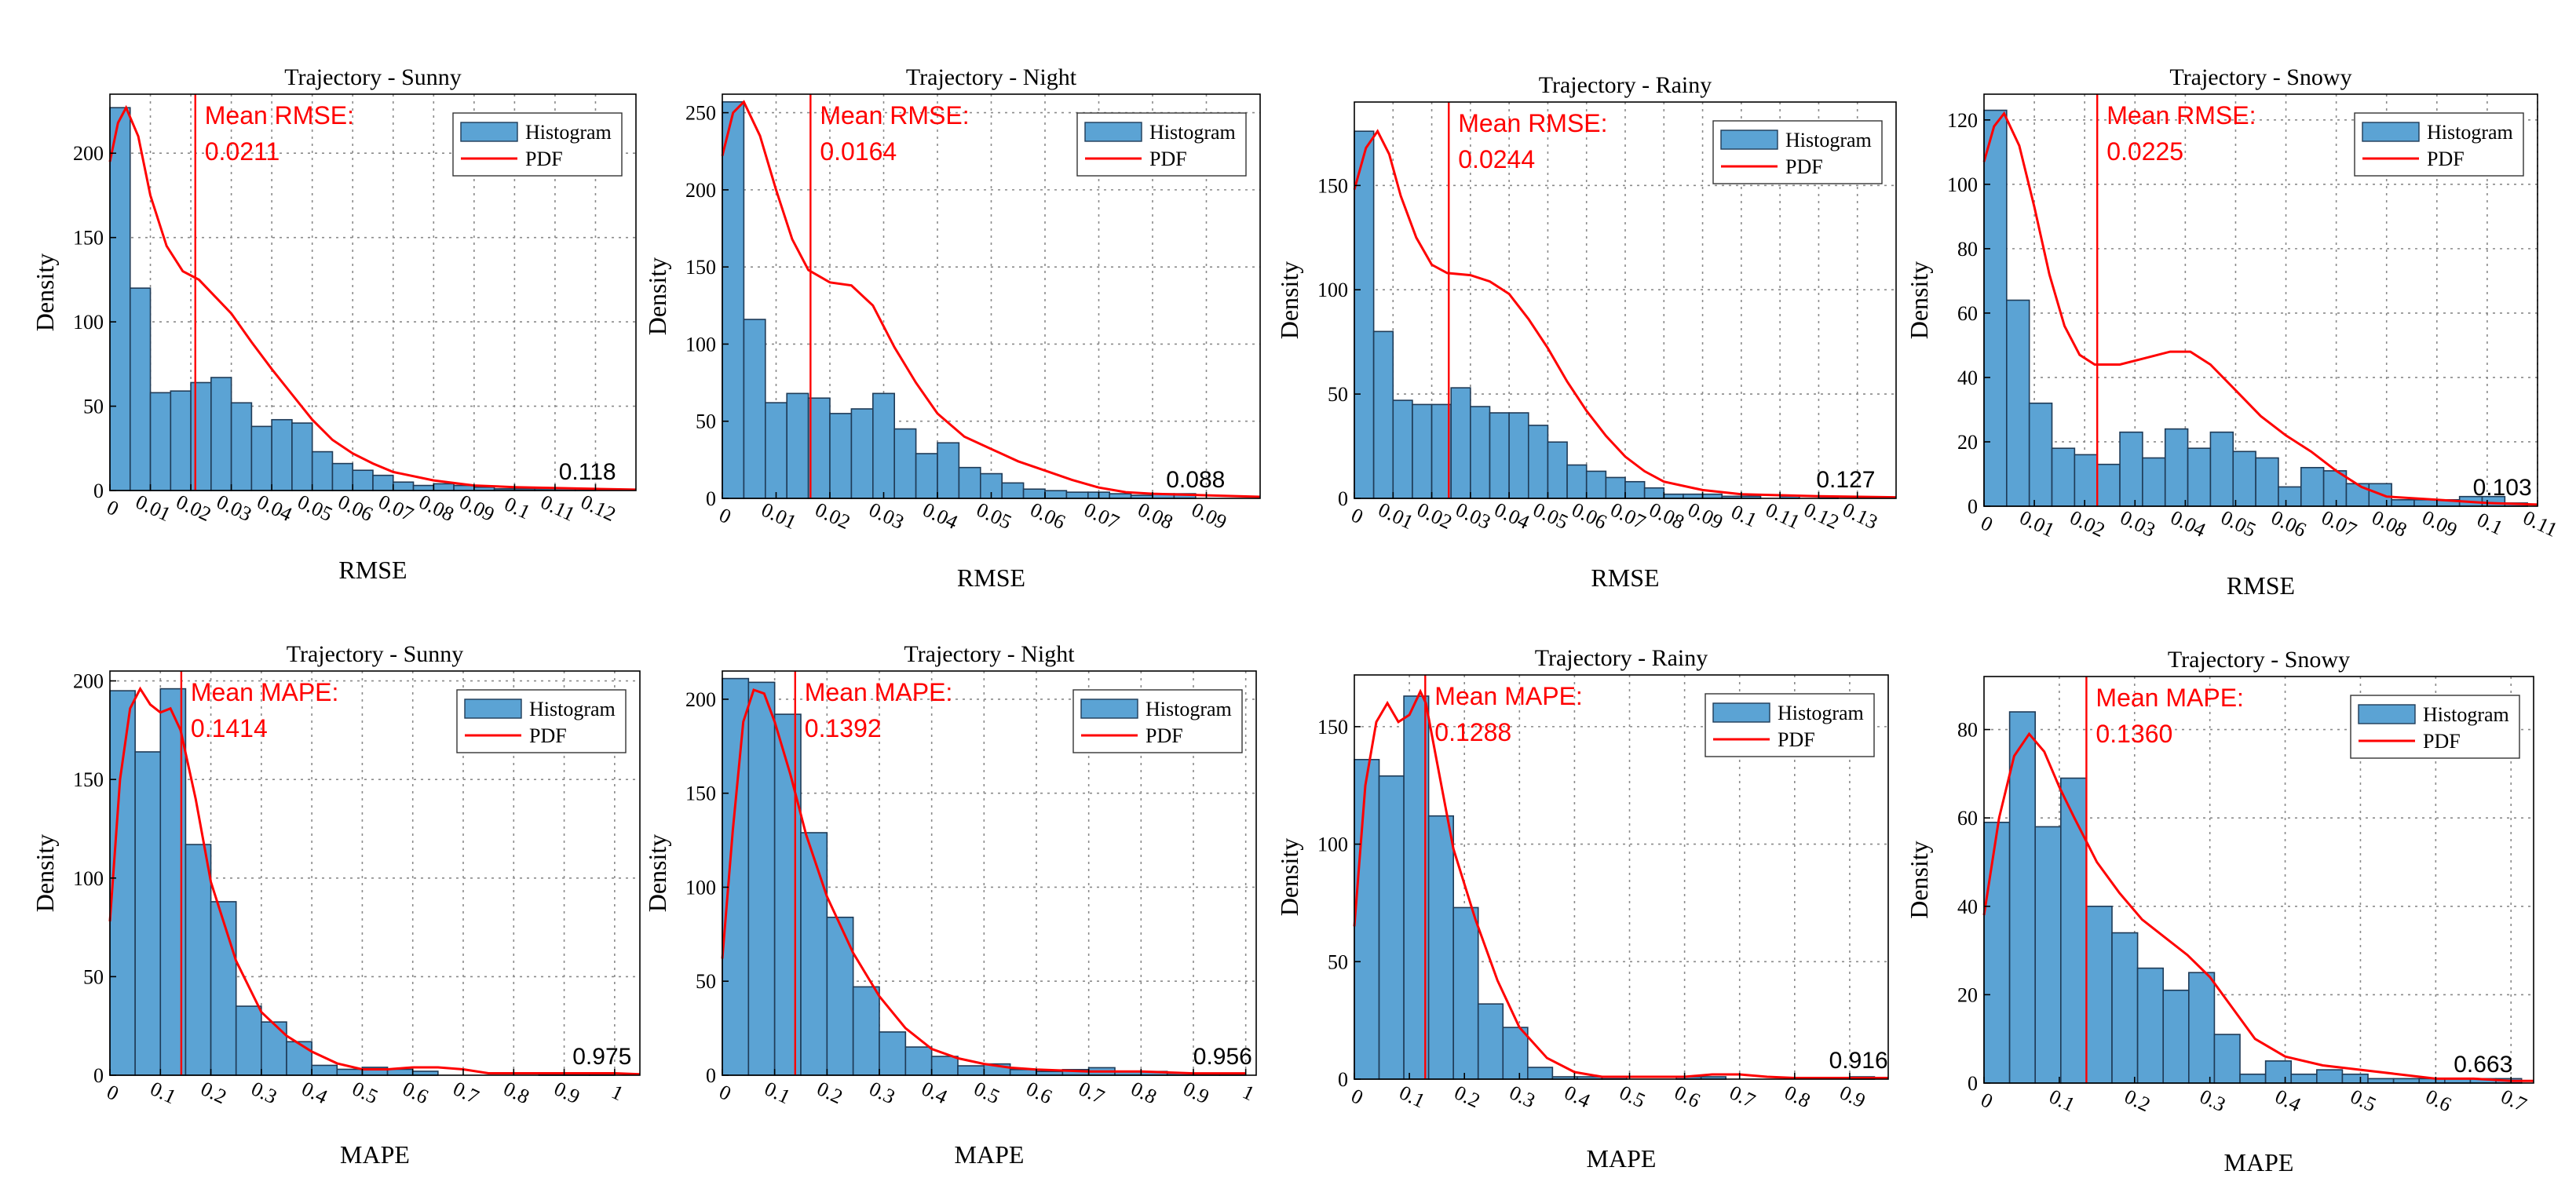  Describe the element at coordinates (598, 509) in the screenshot. I see `x-tick-label: 0.12` at that location.